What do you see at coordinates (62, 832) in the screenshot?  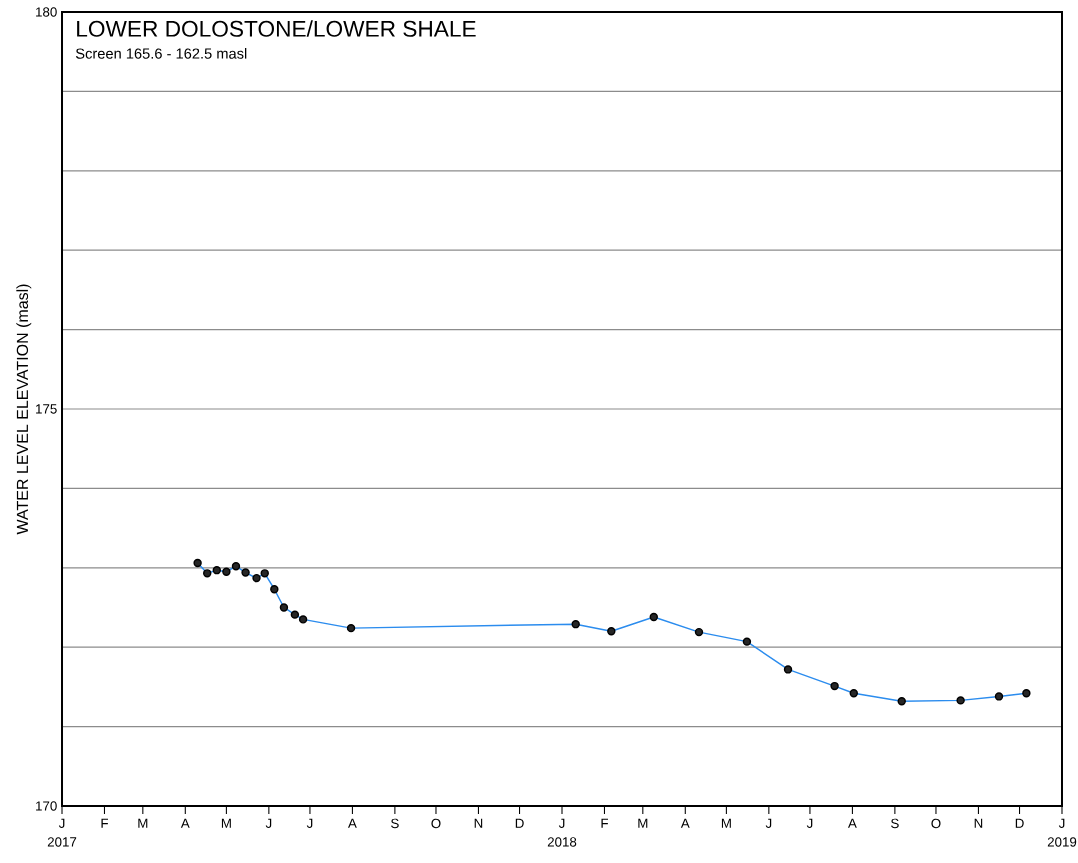 I see `x-tick-label: J 2017` at bounding box center [62, 832].